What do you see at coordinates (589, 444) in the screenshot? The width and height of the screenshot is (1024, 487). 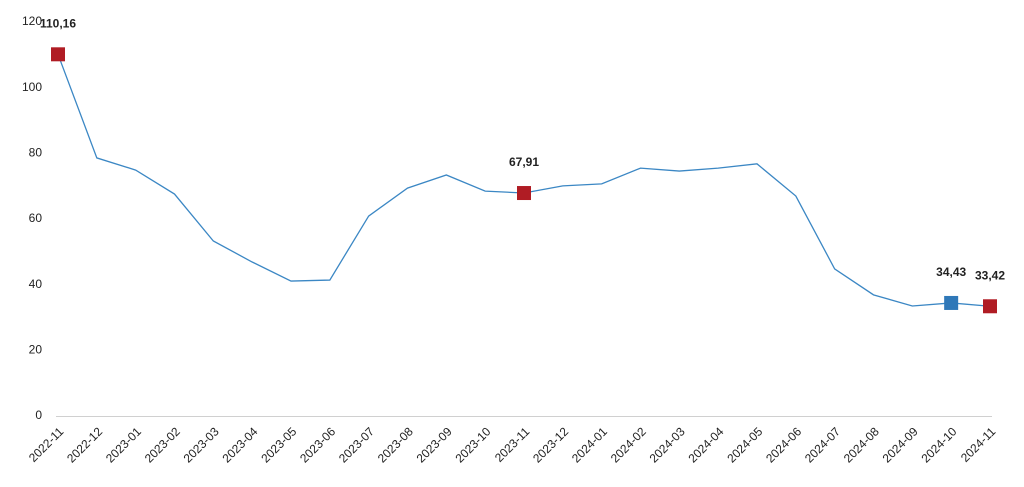 I see `x-tick-label: 2024-01` at bounding box center [589, 444].